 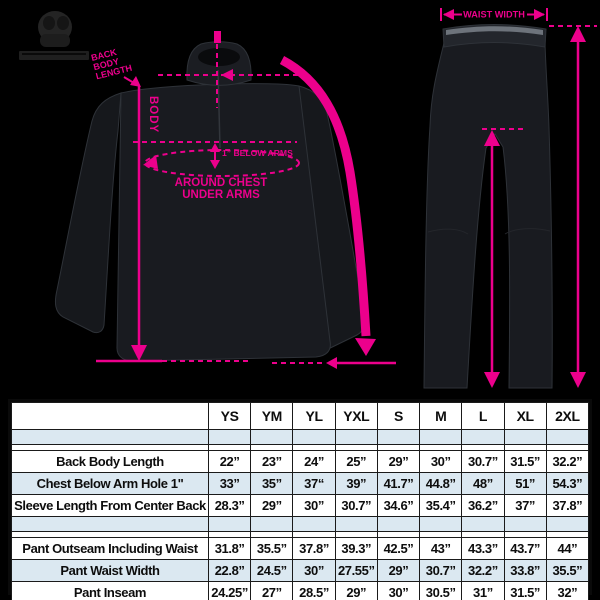 What do you see at coordinates (54, 35) in the screenshot?
I see `gorilla-logo-icon` at bounding box center [54, 35].